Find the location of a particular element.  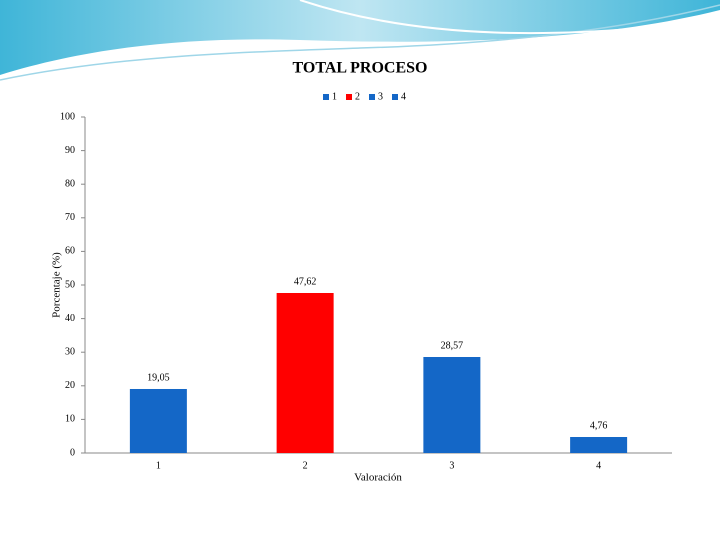

legend-label: 1 is located at coordinates (334, 96).